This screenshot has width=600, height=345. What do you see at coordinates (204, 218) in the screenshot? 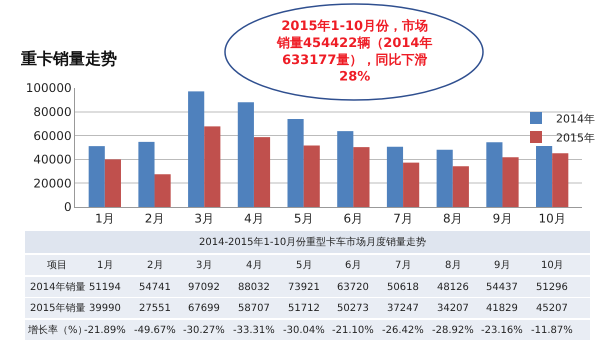
I see `x-tick-label: 3月` at bounding box center [204, 218].